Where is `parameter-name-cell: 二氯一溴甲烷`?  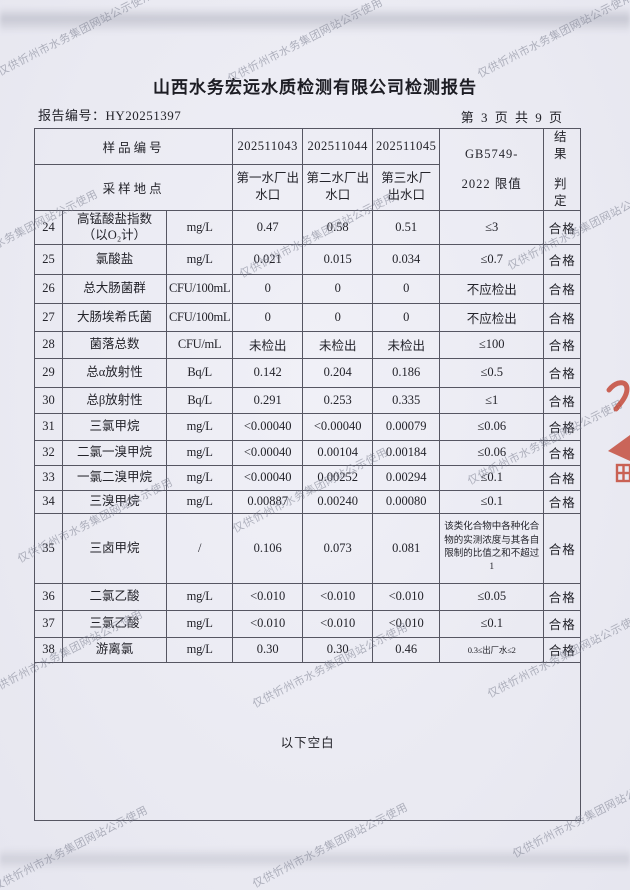 parameter-name-cell: 二氯一溴甲烷 is located at coordinates (114, 452).